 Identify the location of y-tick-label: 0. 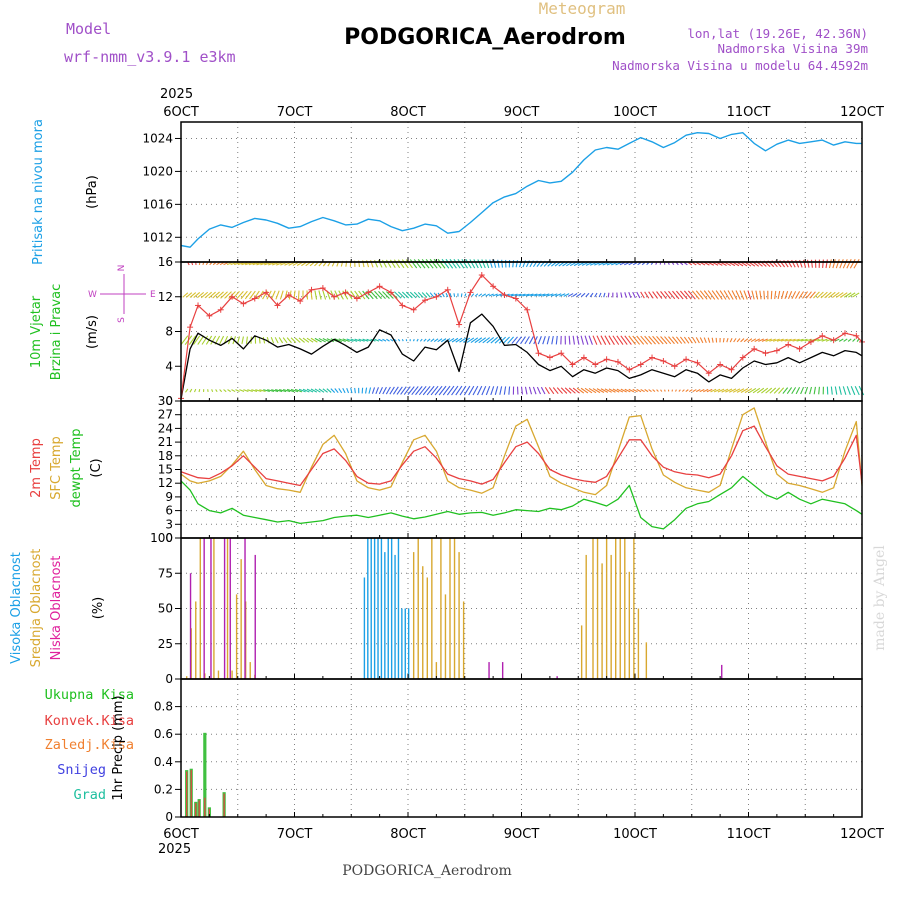
(169, 679).